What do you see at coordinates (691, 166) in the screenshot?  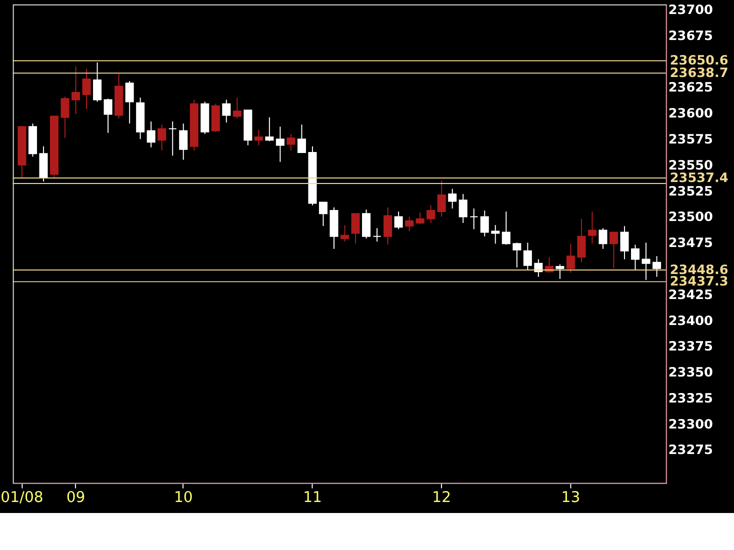 I see `y-tick-label: 23550` at bounding box center [691, 166].